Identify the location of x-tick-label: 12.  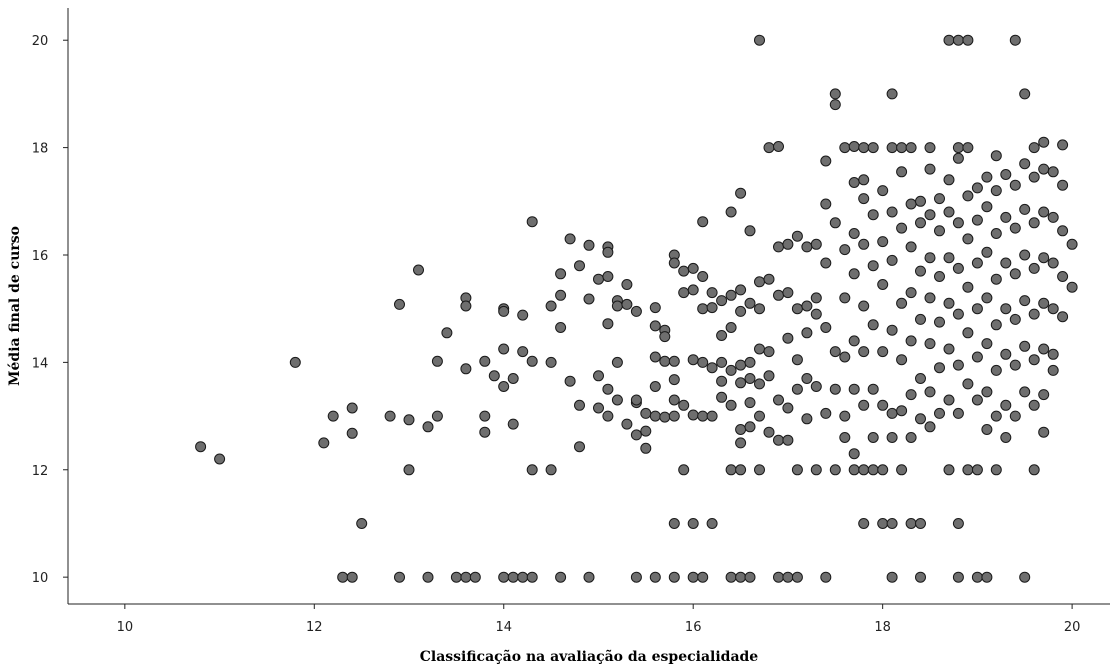
(314, 627).